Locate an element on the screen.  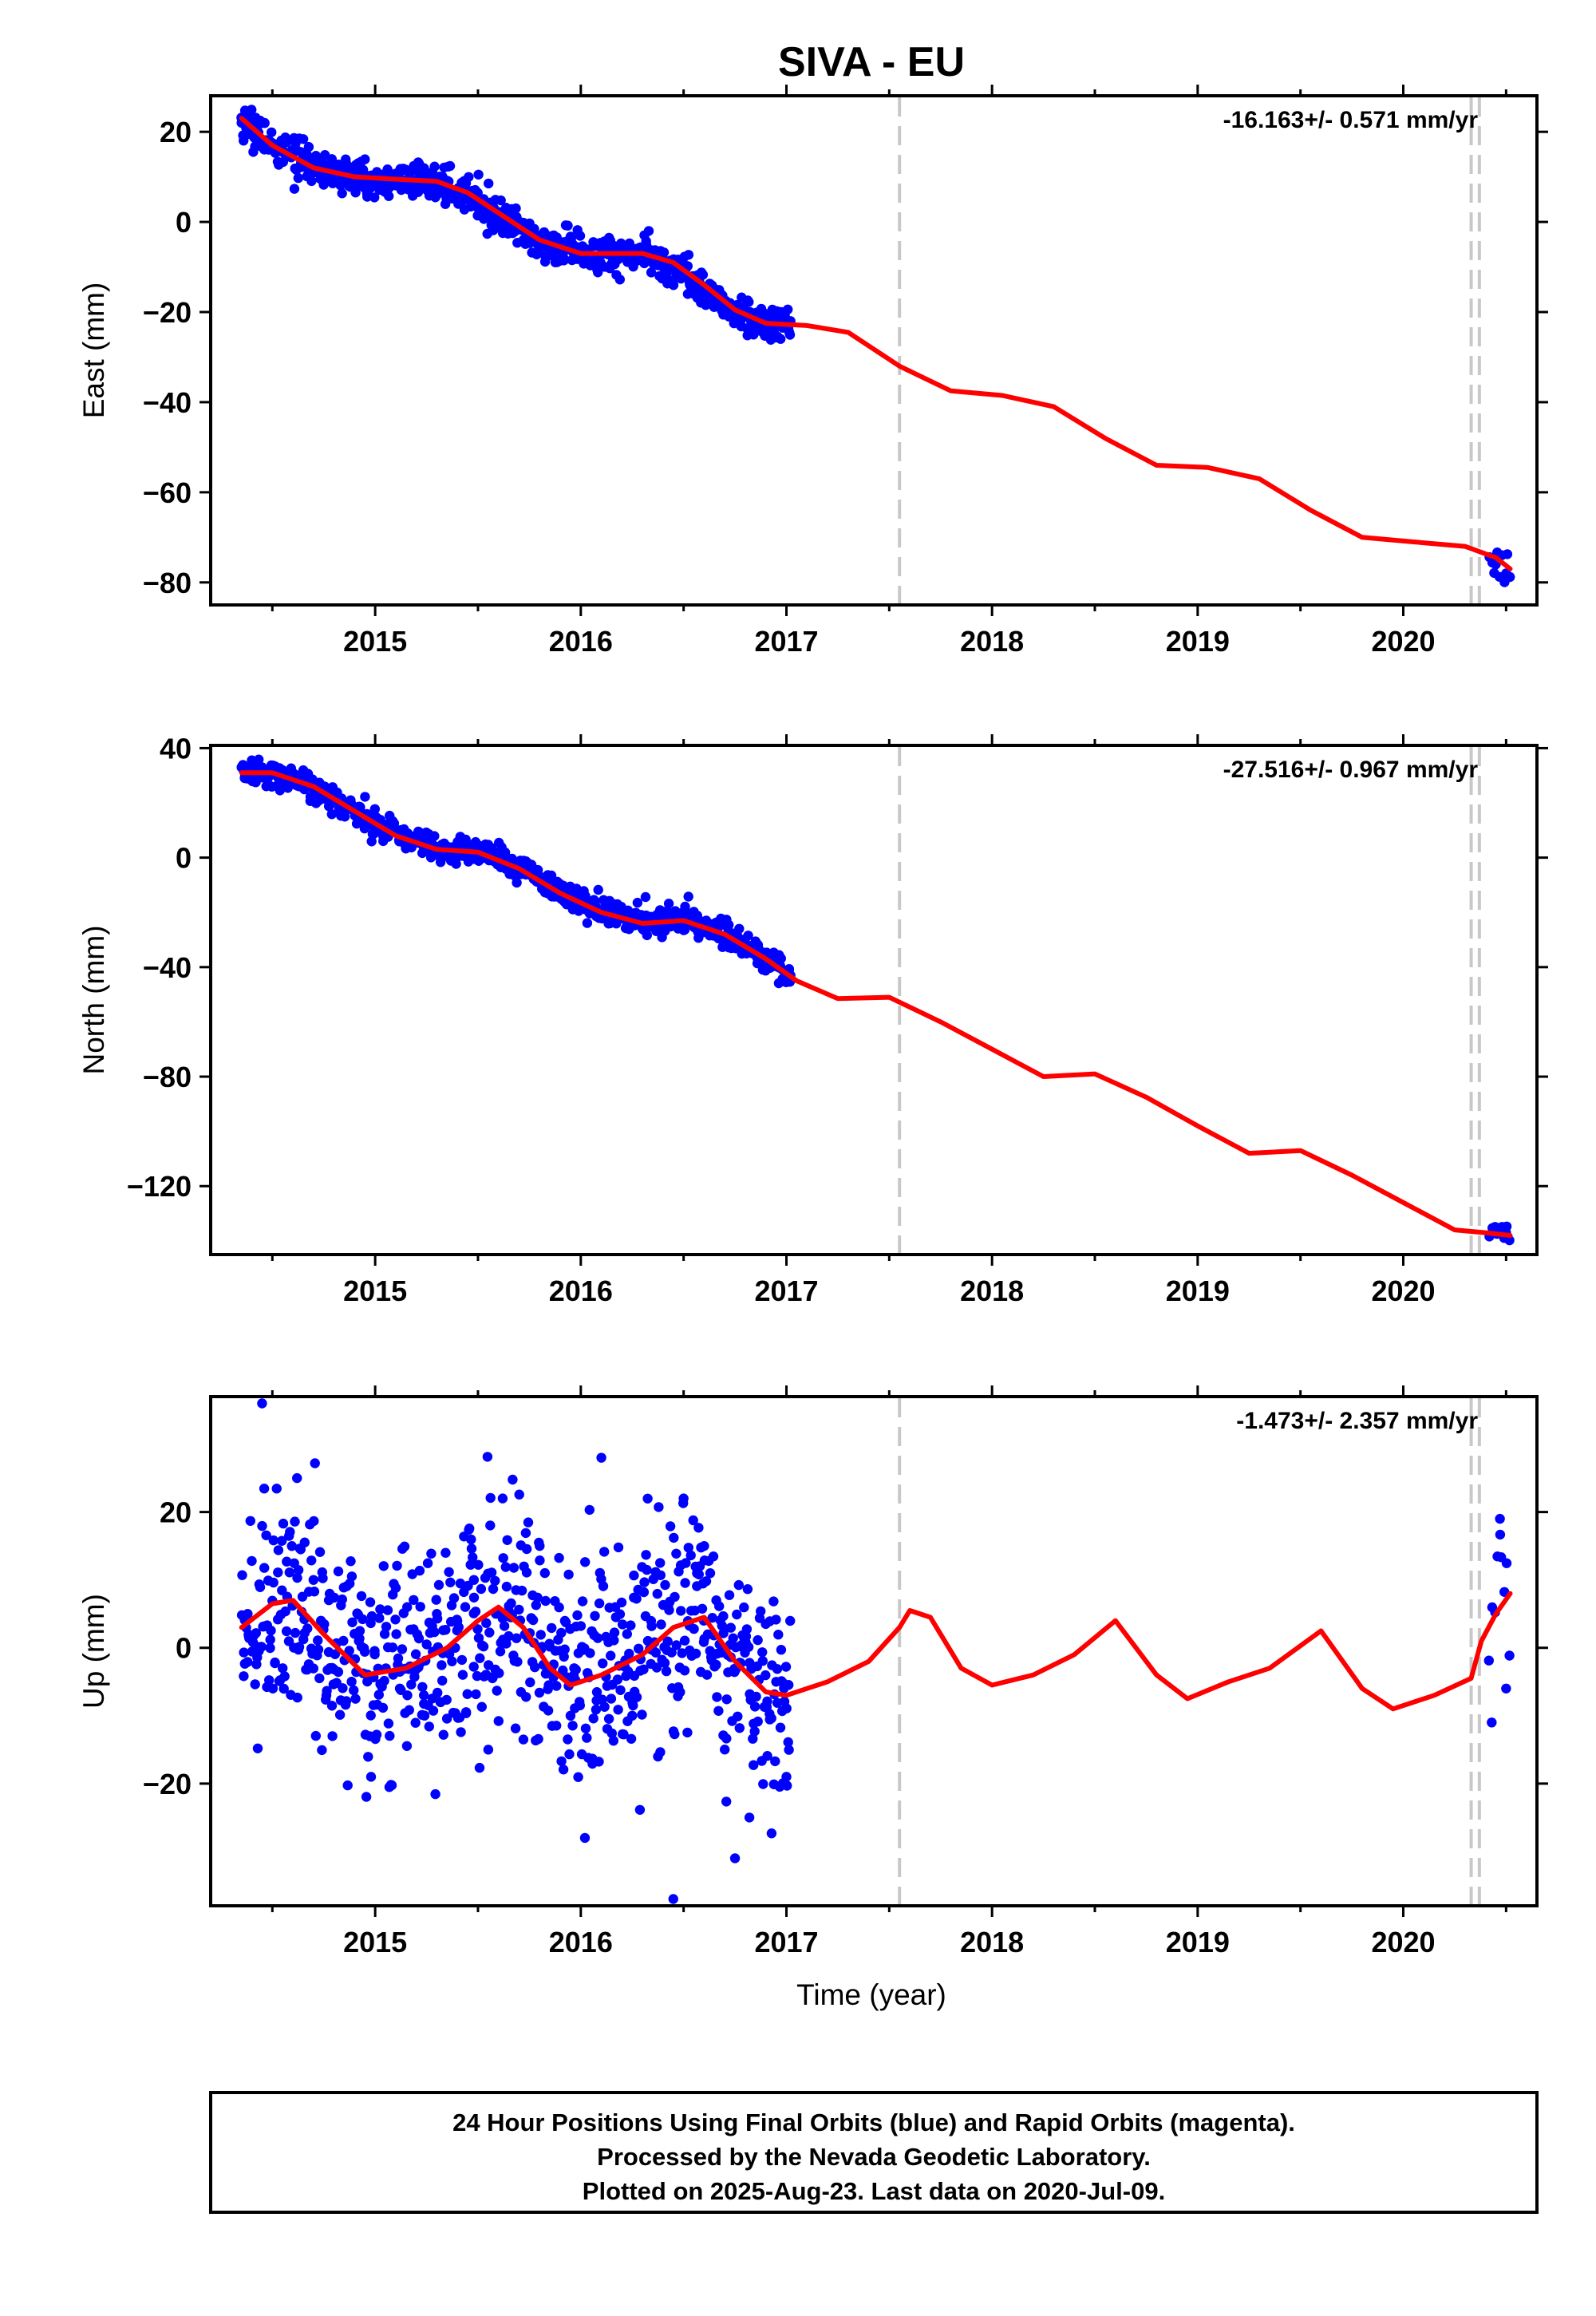
up-rate-label: -1.473+/- 2.357 mm/yr is located at coordinates (1357, 1421).